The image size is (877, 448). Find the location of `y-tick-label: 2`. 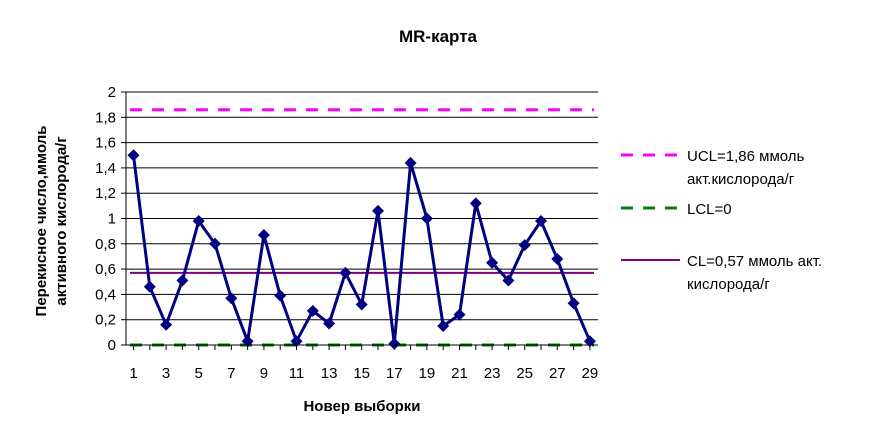

y-tick-label: 2 is located at coordinates (112, 92).